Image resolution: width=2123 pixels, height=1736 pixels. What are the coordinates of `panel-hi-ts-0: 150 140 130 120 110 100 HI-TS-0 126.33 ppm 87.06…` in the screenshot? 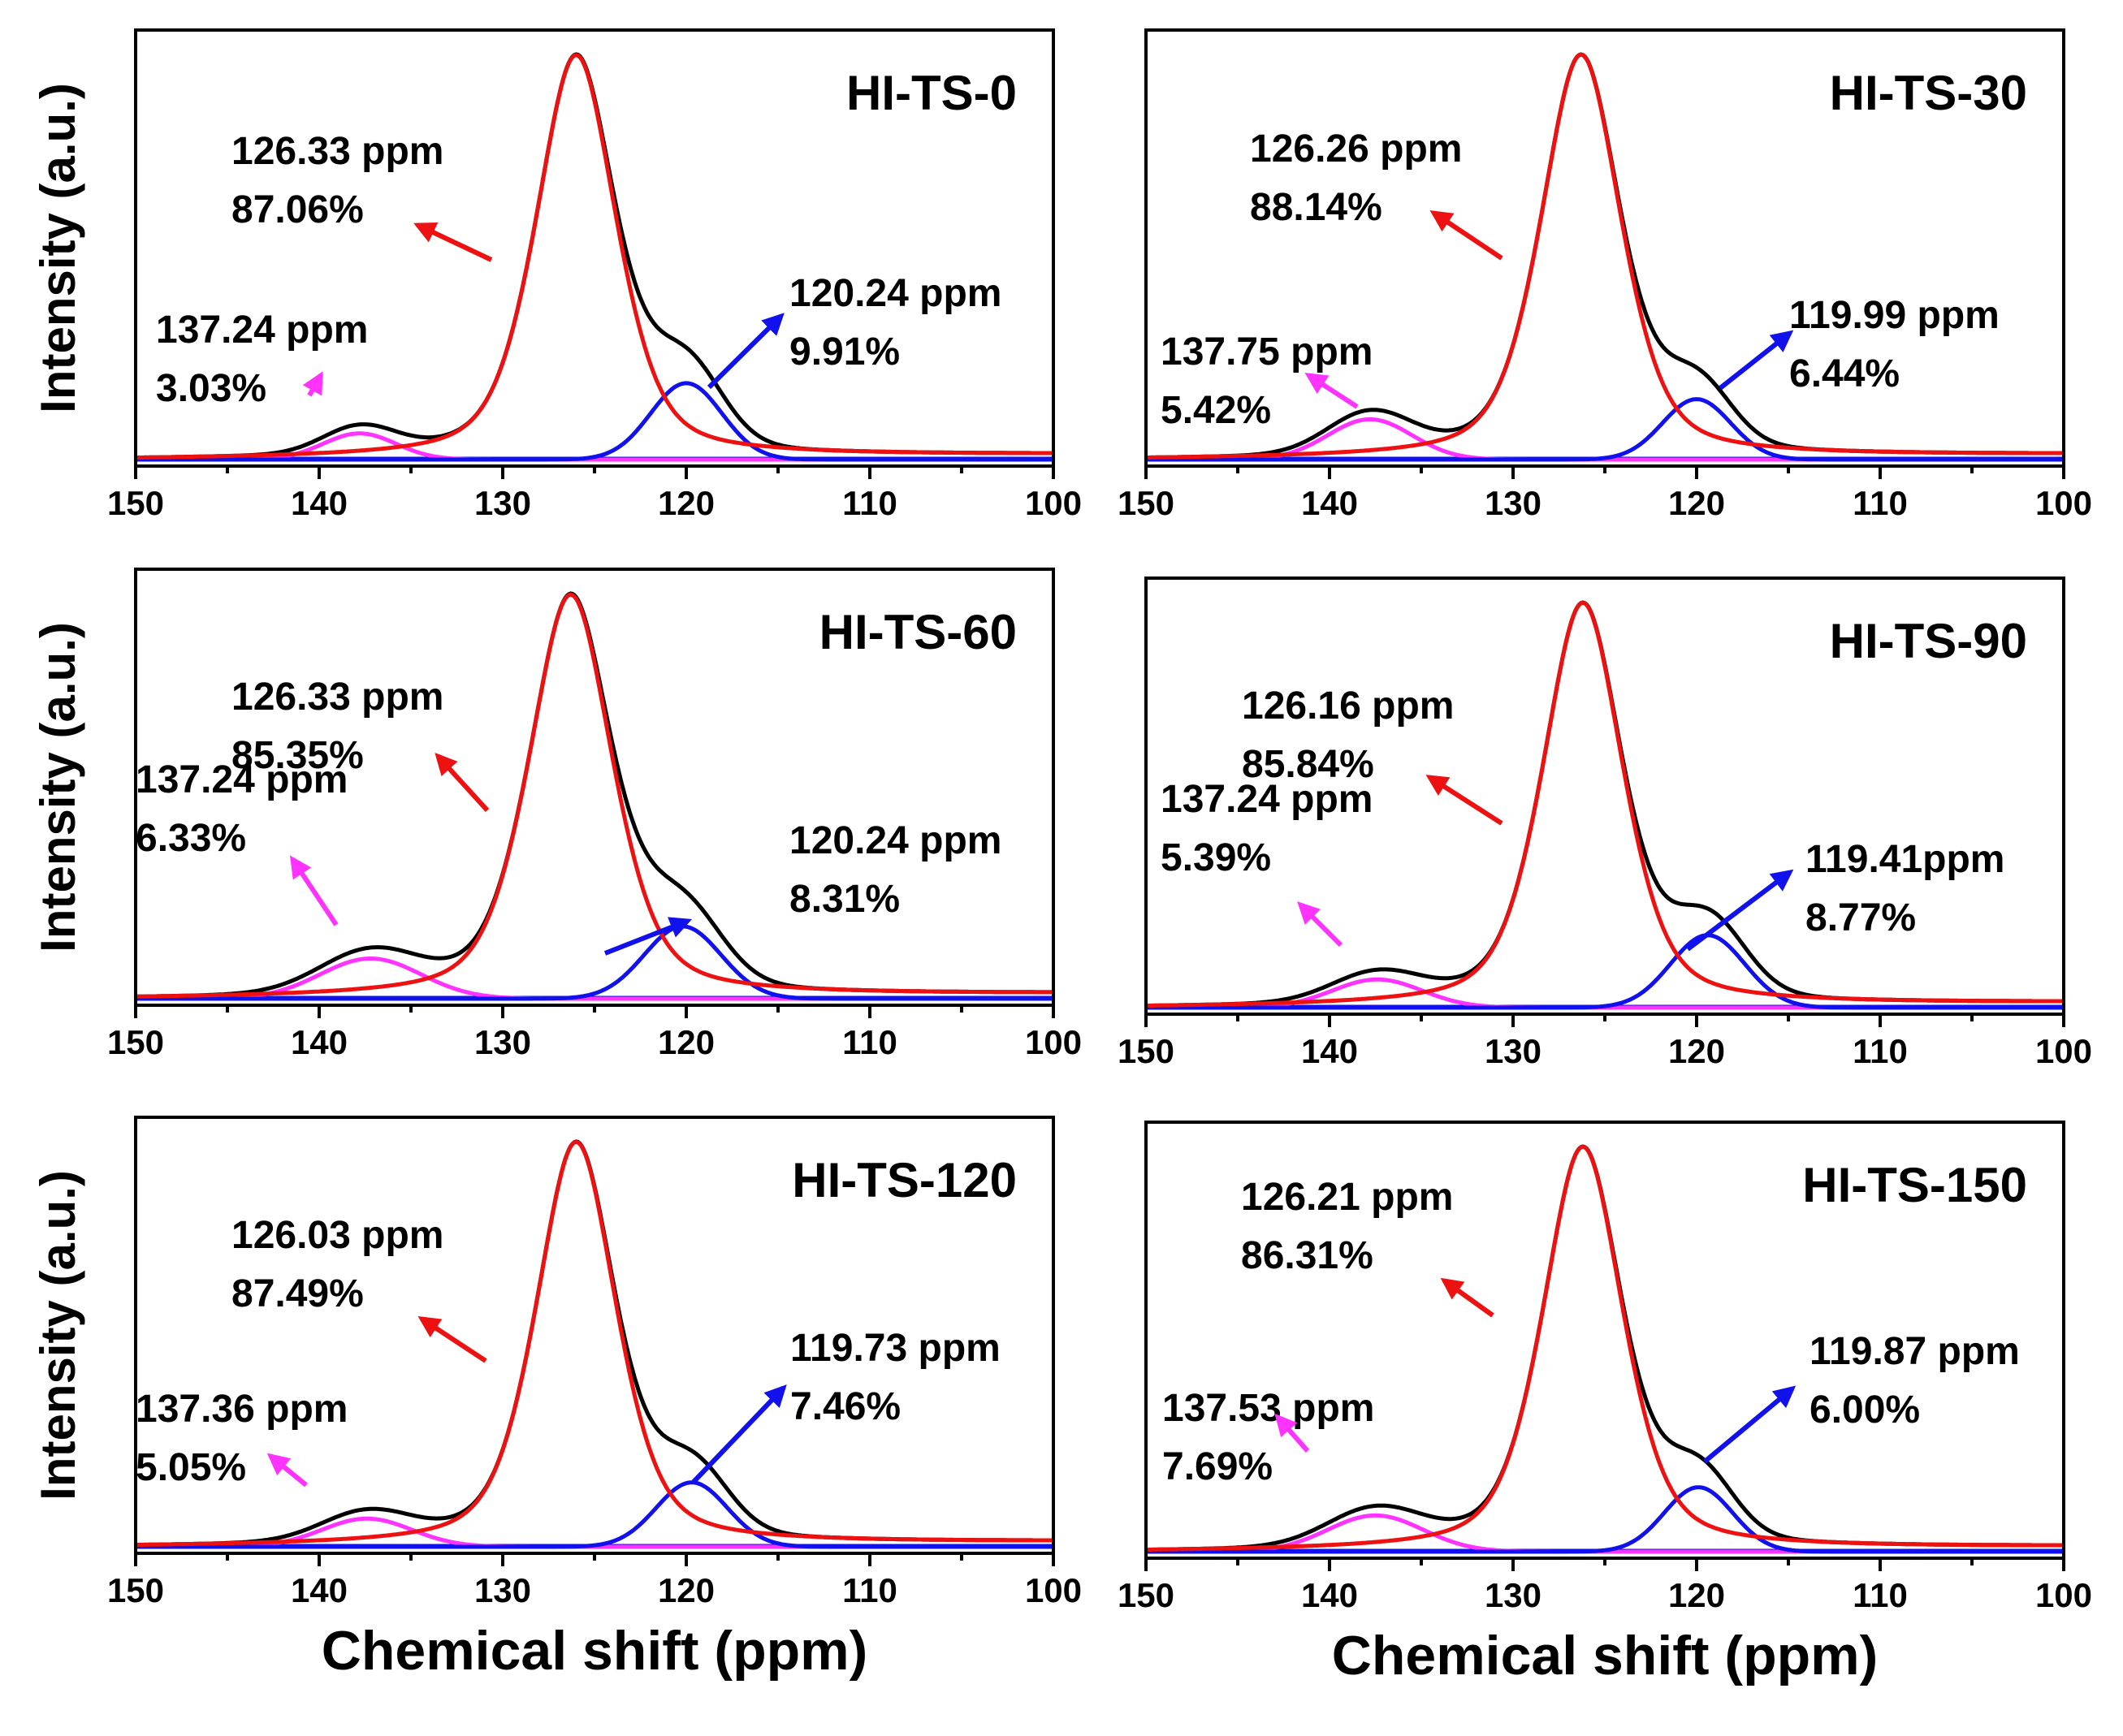 It's located at (556, 275).